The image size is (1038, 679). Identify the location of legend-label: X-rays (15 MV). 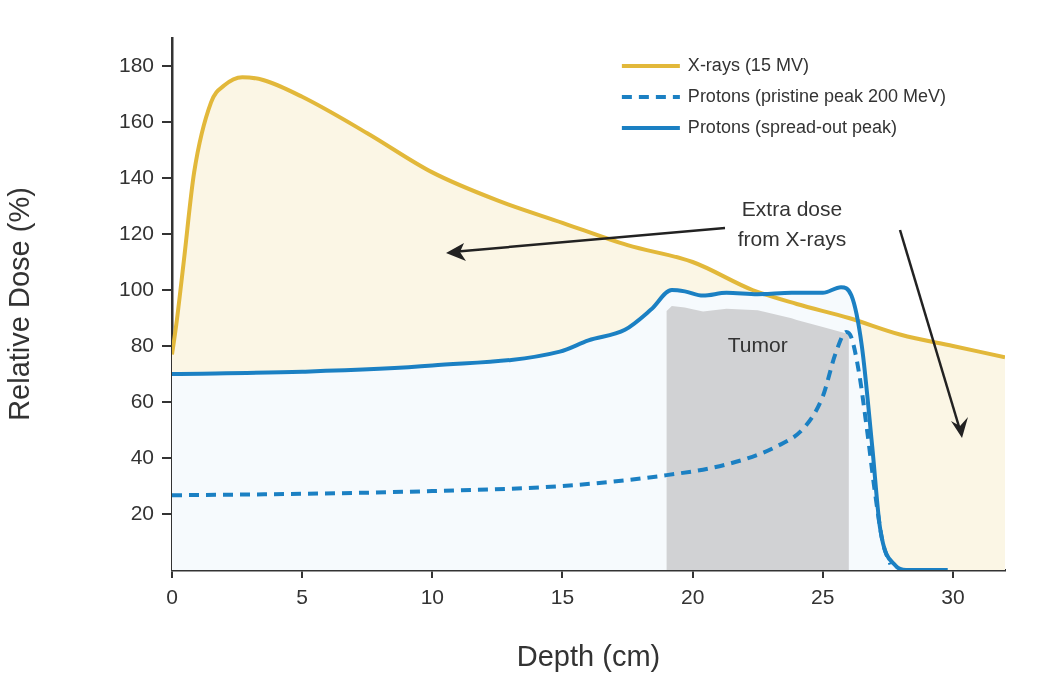
(748, 64).